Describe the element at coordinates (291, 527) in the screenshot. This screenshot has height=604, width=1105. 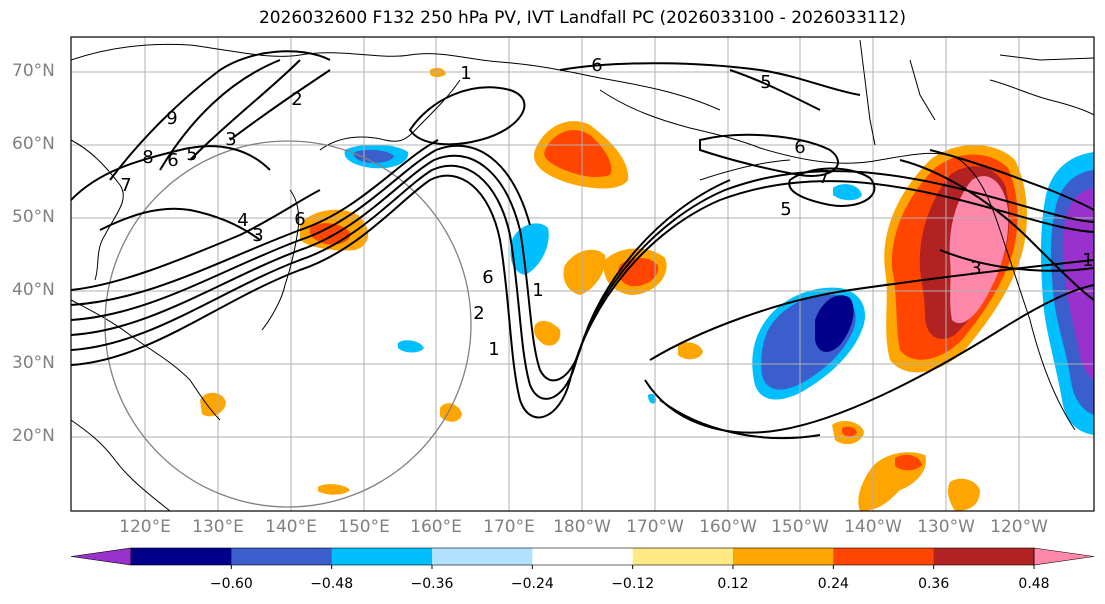
I see `lon-label: 140°E` at that location.